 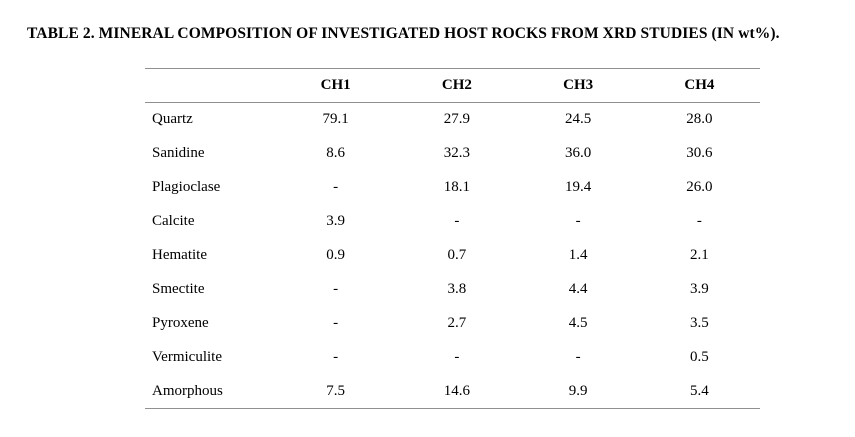 I want to click on column-header-ch3: CH3, so click(x=578, y=85).